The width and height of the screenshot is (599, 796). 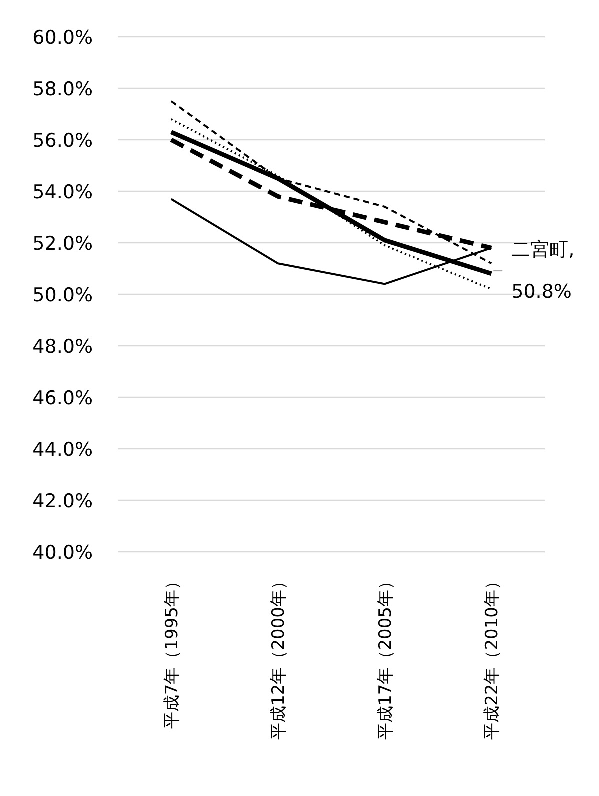 What do you see at coordinates (543, 270) in the screenshot?
I see `data-label: 二宮町, 50.8%` at bounding box center [543, 270].